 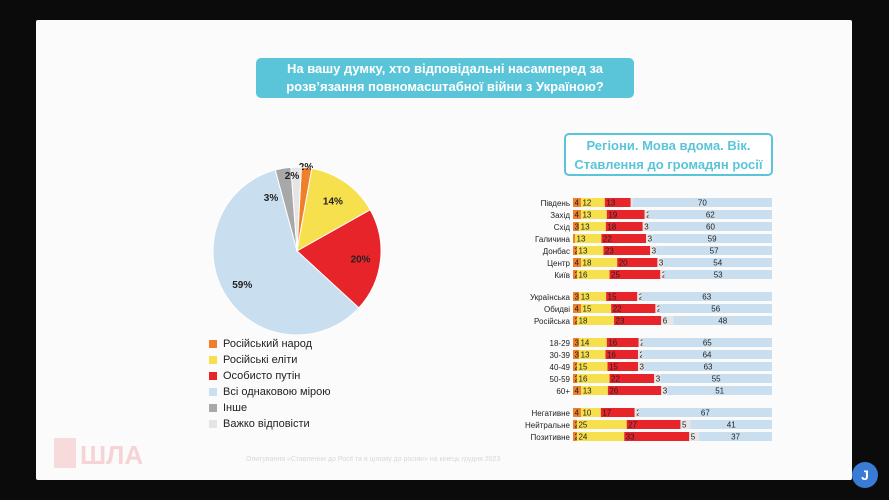 What do you see at coordinates (707, 355) in the screenshot?
I see `bar-value-label: 64` at bounding box center [707, 355].